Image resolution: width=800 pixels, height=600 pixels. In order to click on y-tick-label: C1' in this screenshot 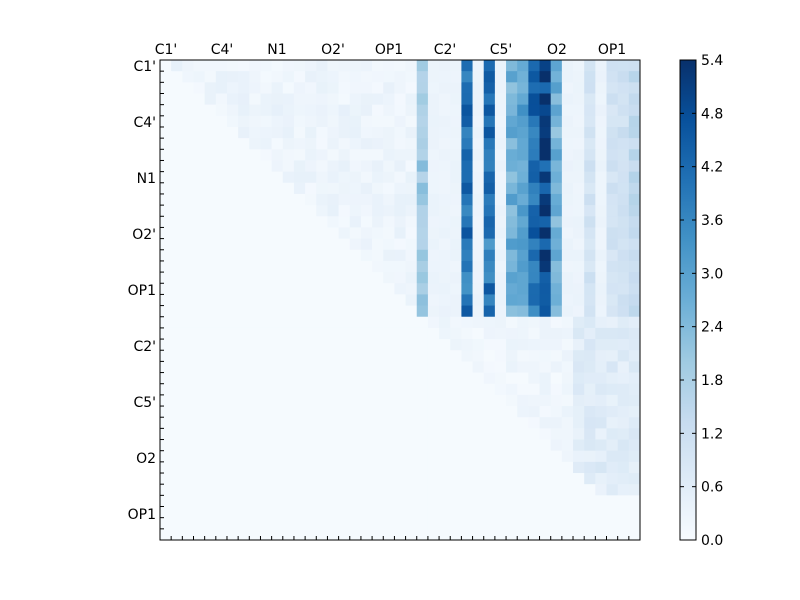, I will do `click(144, 67)`.